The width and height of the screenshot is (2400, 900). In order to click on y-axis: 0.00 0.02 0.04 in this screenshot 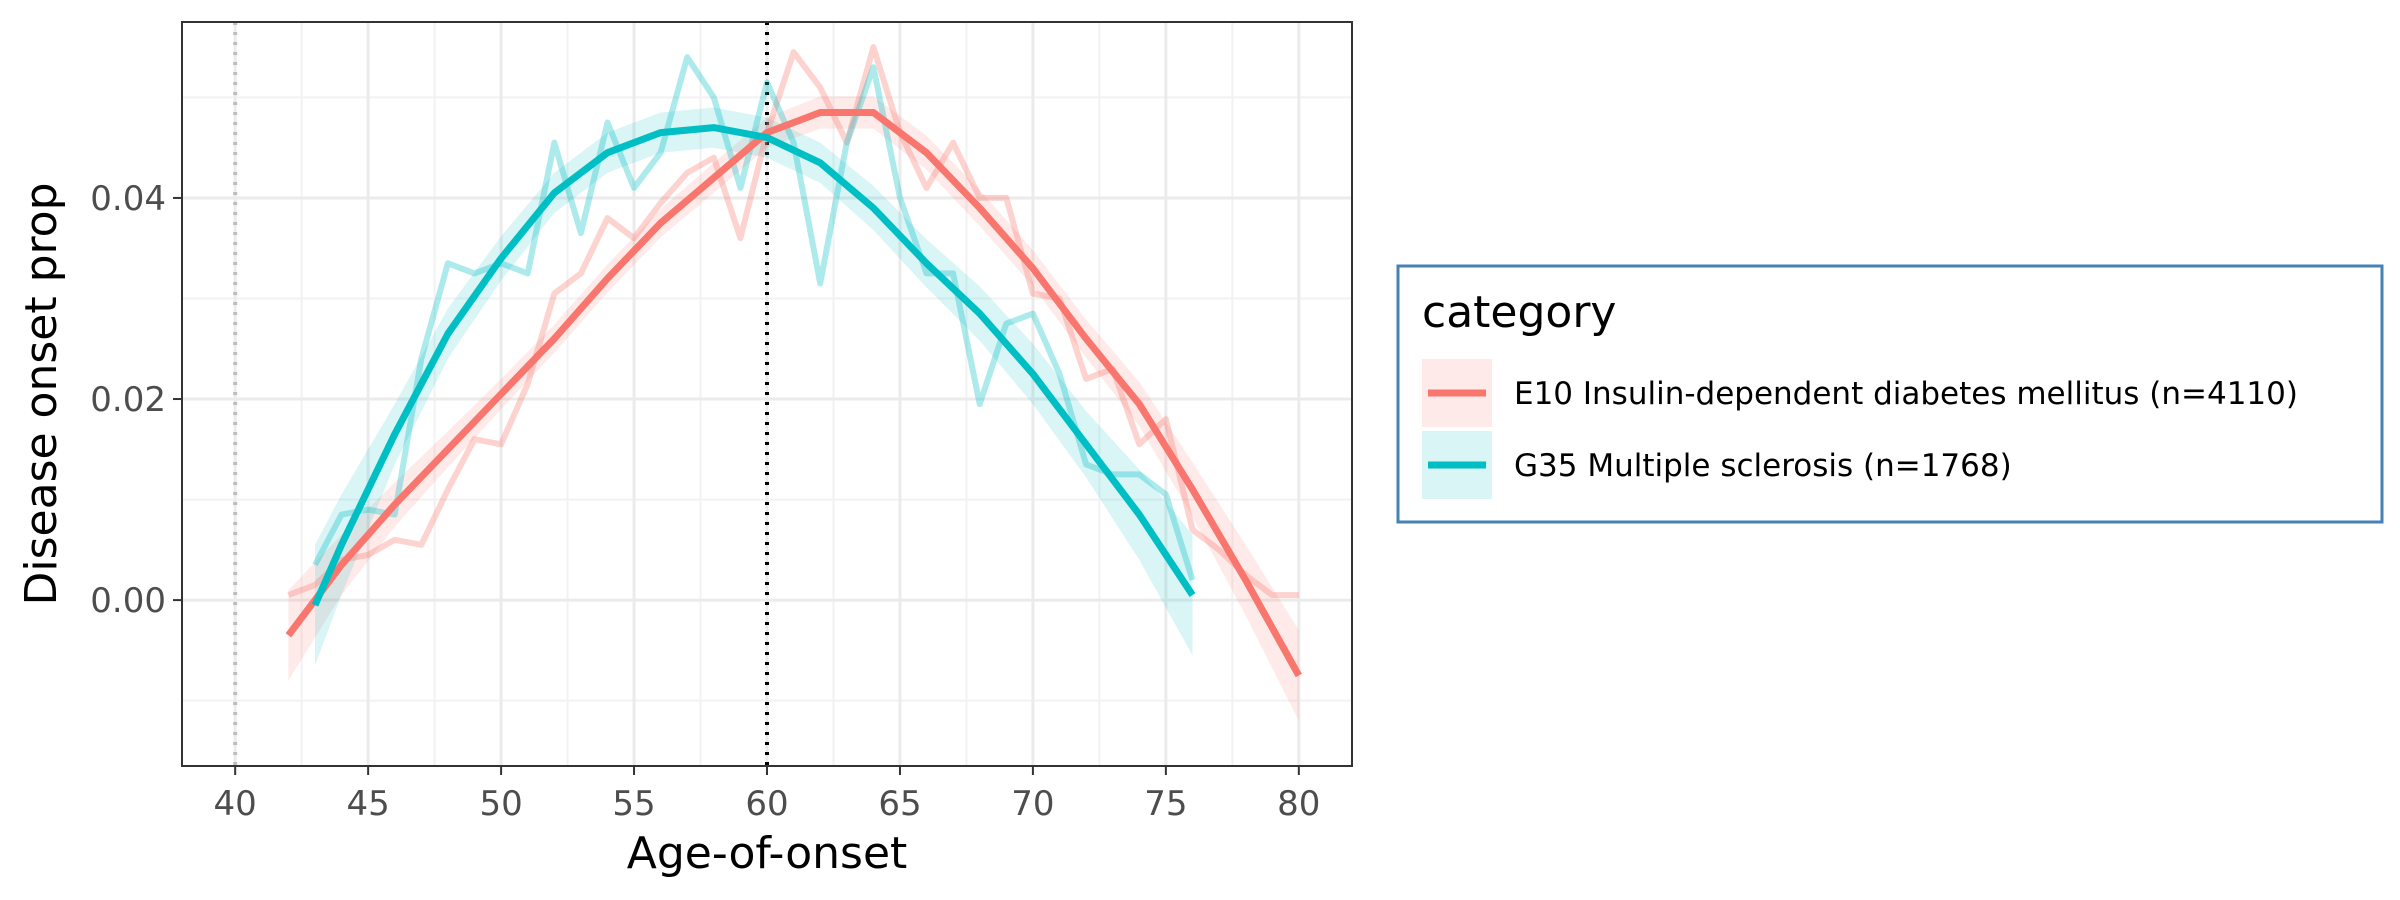, I will do `click(136, 400)`.